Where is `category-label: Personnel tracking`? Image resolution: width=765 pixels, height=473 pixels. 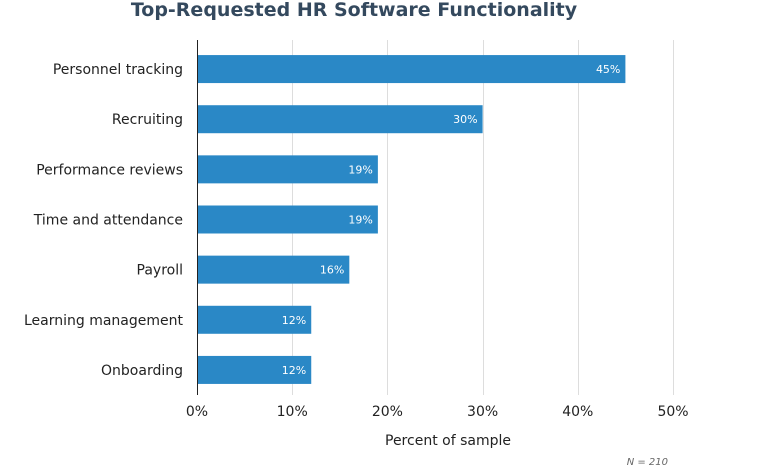
category-label: Personnel tracking is located at coordinates (118, 70).